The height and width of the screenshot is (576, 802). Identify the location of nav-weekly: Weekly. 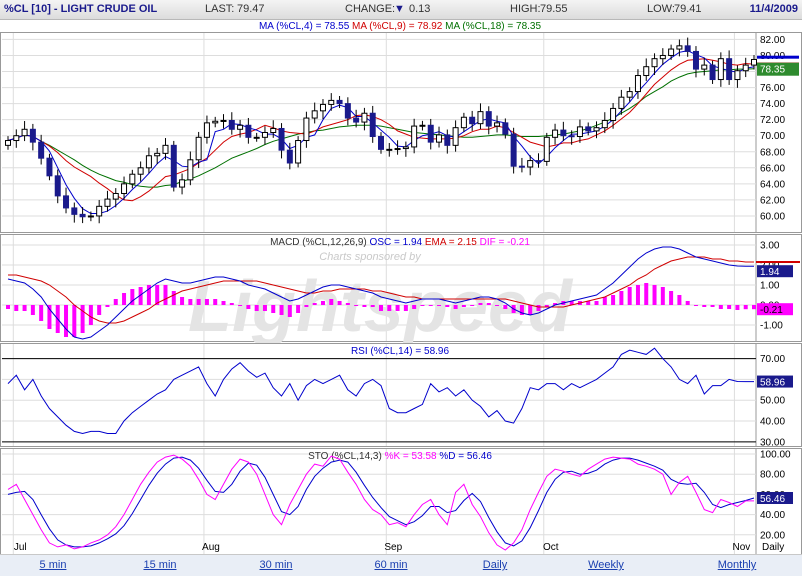
(606, 565).